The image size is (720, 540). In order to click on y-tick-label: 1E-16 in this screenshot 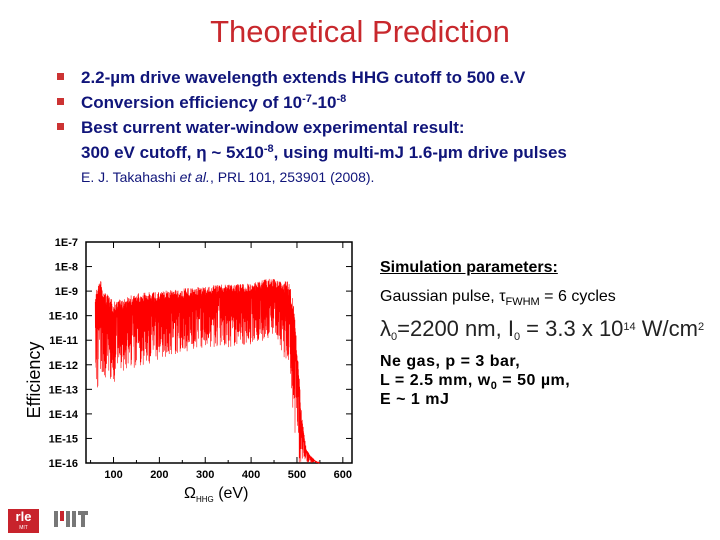, I will do `click(63, 464)`.